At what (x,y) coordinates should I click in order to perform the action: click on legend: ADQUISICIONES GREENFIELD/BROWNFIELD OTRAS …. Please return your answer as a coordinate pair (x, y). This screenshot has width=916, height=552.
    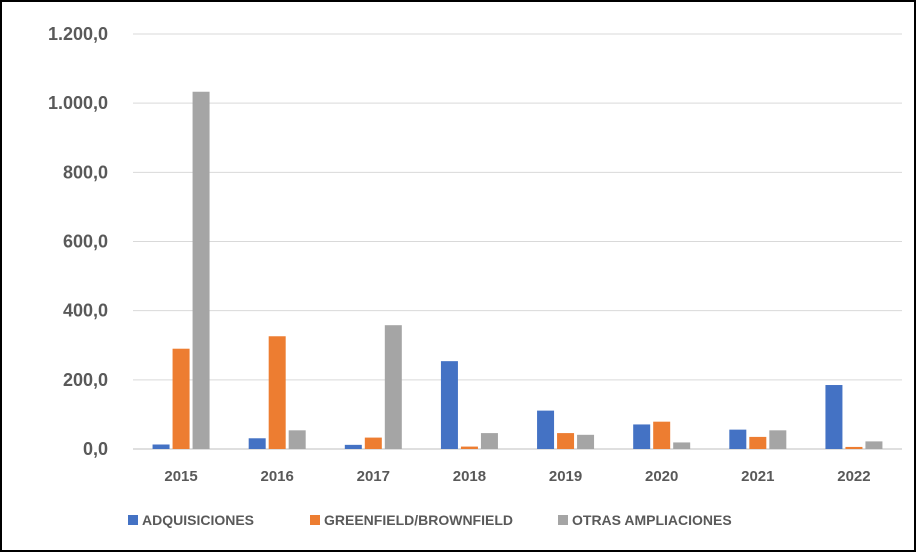
    Looking at the image, I should click on (430, 520).